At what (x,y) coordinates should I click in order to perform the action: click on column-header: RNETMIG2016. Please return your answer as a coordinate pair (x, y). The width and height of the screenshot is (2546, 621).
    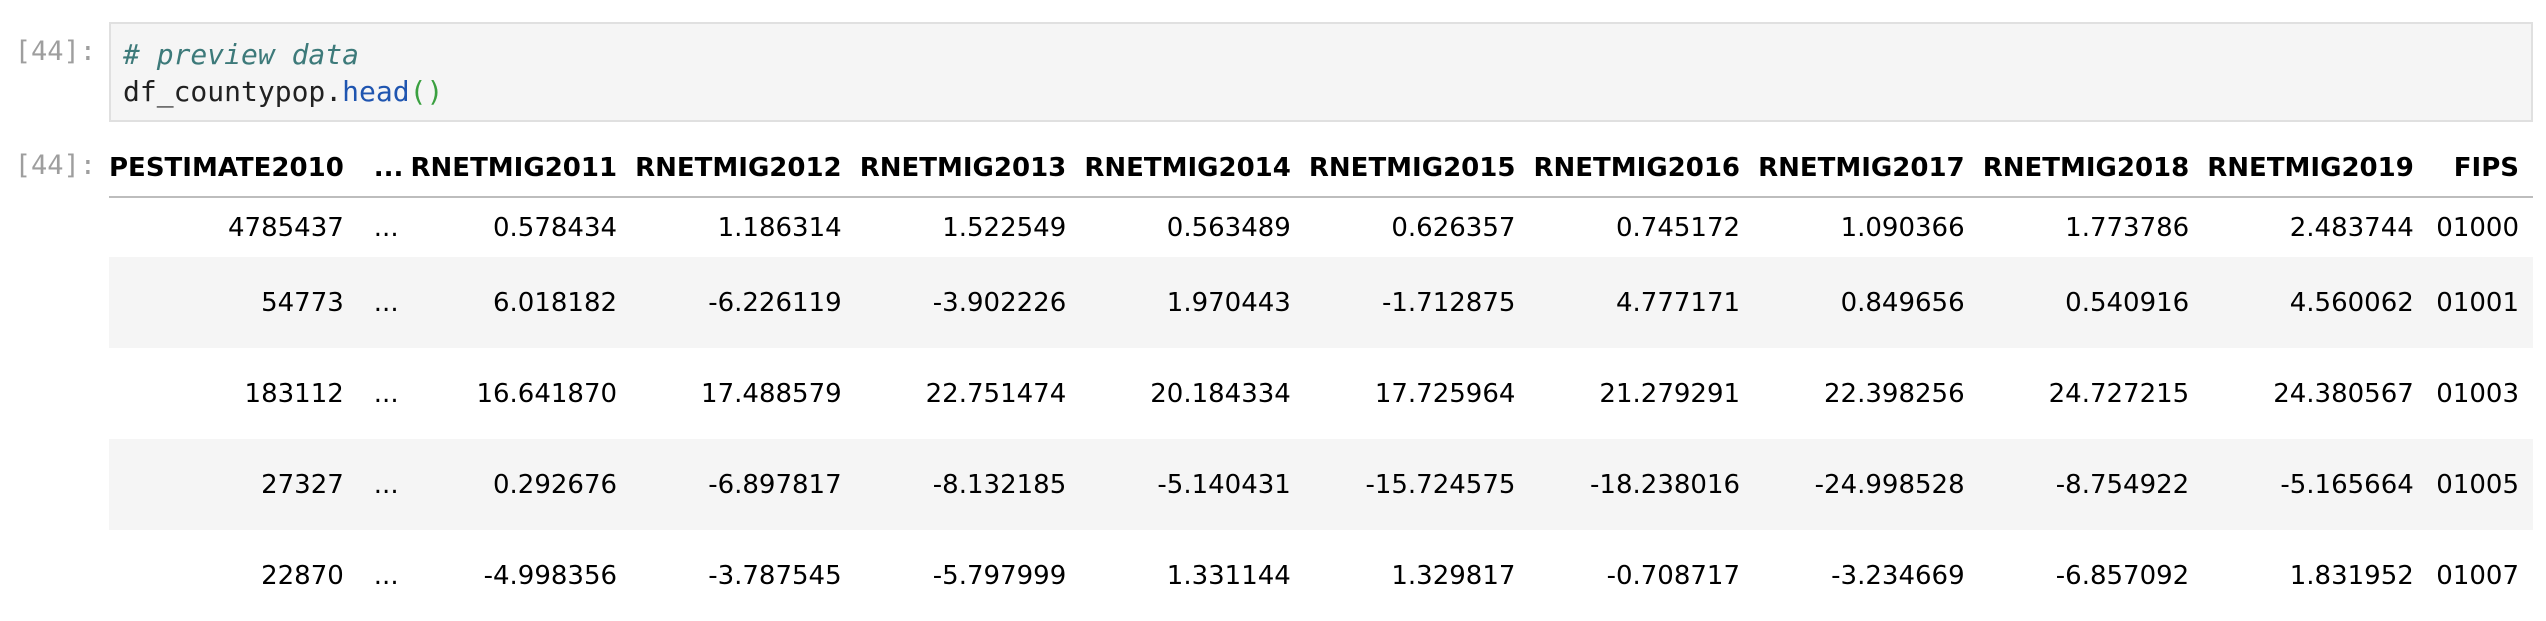
    Looking at the image, I should click on (1642, 169).